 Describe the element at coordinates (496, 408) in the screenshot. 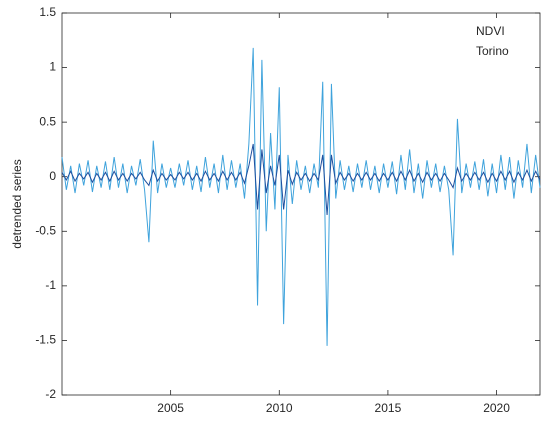

I see `x-tick-label: 2020` at that location.